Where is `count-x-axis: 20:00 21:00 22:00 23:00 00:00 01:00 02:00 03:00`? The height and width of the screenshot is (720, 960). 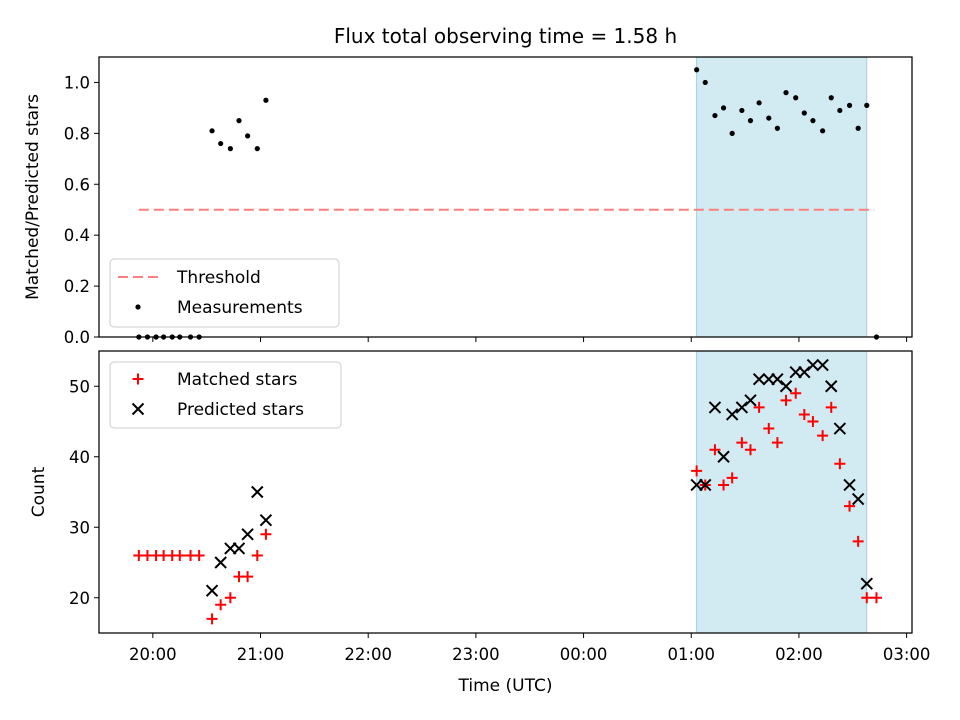 count-x-axis: 20:00 21:00 22:00 23:00 00:00 01:00 02:00 03:00 is located at coordinates (529, 648).